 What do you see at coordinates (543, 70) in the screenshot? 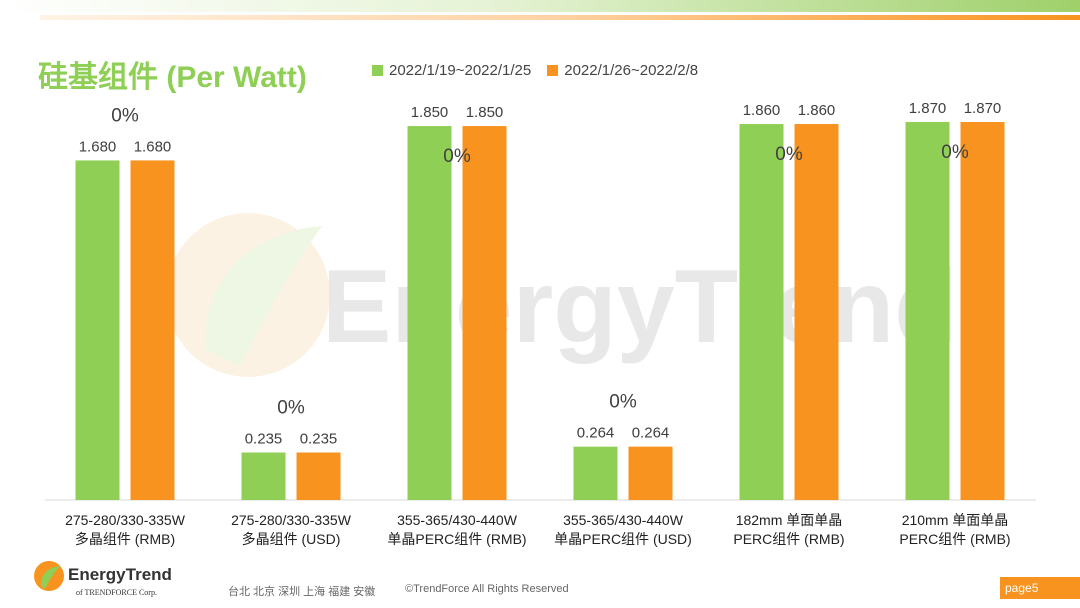
I see `chart-legend: 2022/1/19~2022/1/25 2022/1/26~2022/2/8` at bounding box center [543, 70].